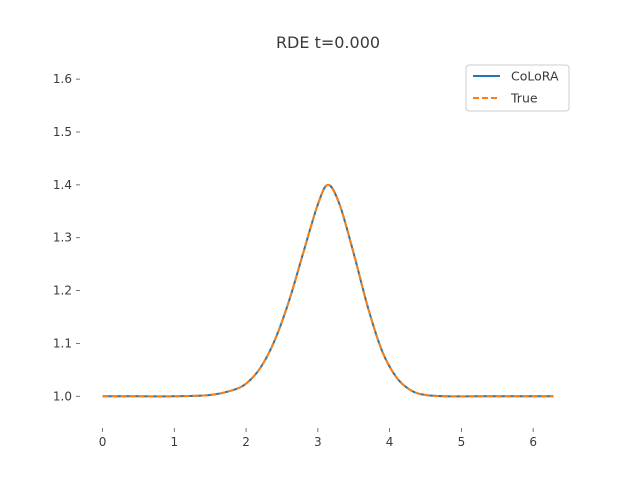 This screenshot has width=640, height=485. What do you see at coordinates (318, 442) in the screenshot?
I see `x-tick-label: 3` at bounding box center [318, 442].